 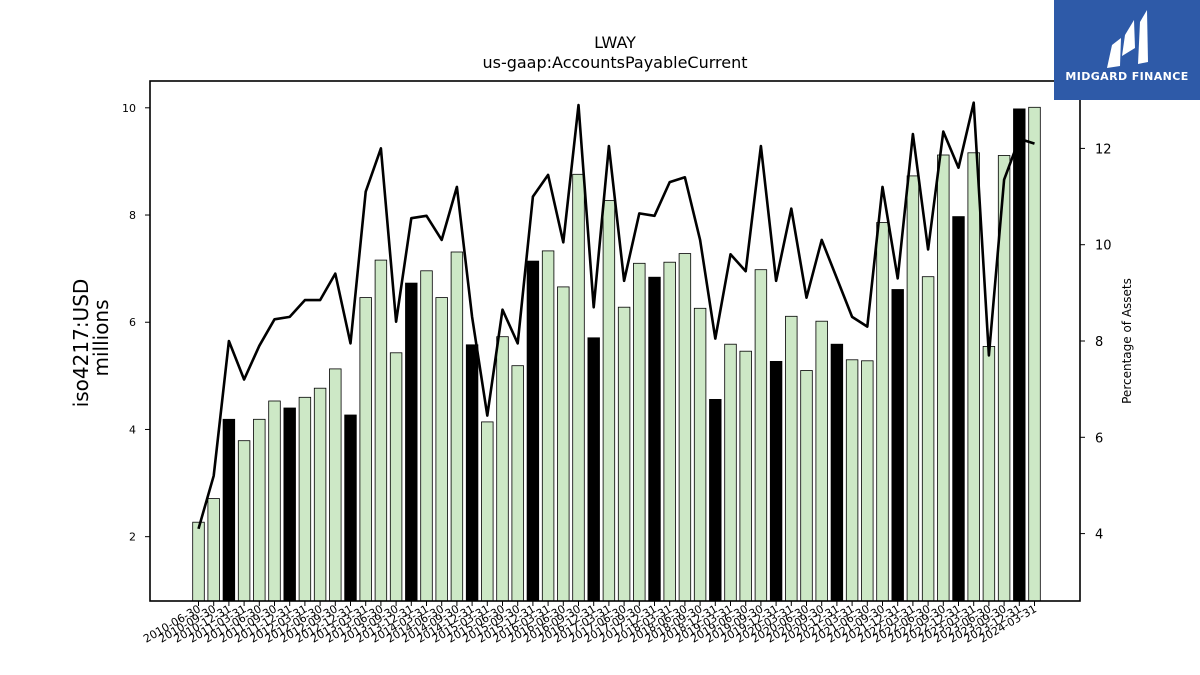 I want to click on midgard-logo-icon, so click(x=1127, y=39).